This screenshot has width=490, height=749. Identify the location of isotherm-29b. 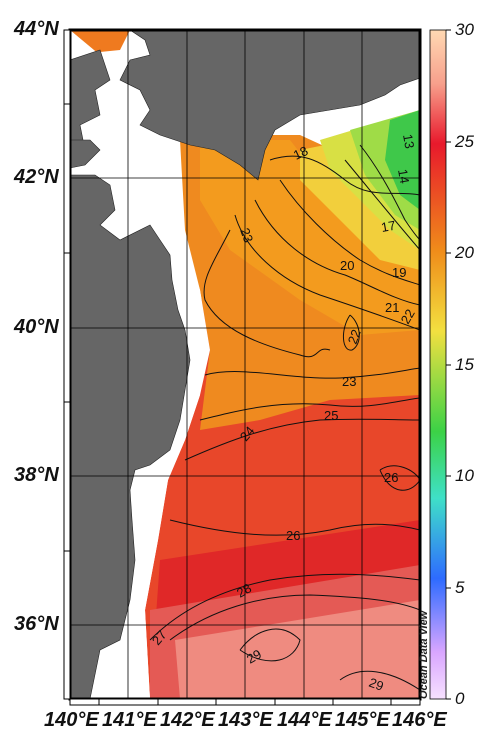
(379, 680).